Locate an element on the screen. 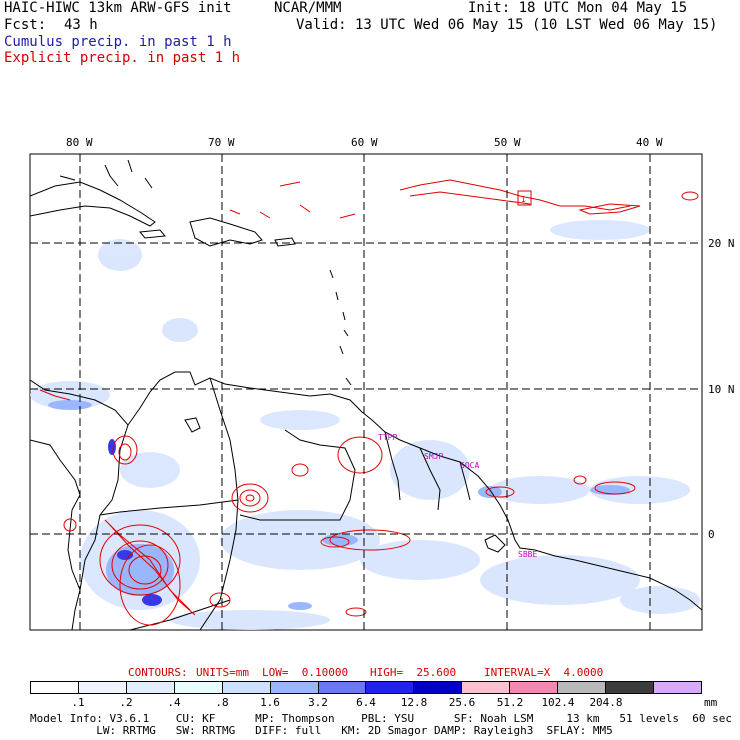 The image size is (740, 740). lat-label-20n: 20 N is located at coordinates (721, 243).